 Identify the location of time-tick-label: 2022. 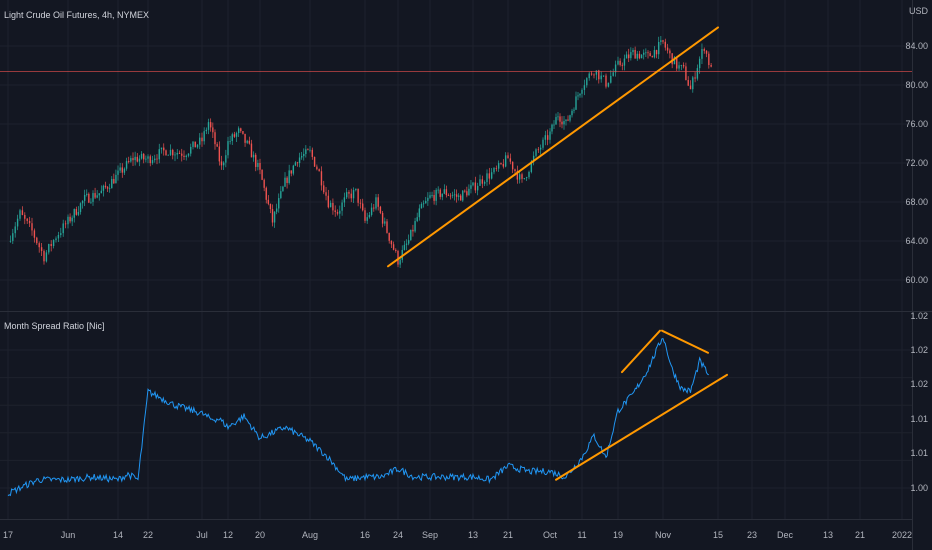
(902, 535).